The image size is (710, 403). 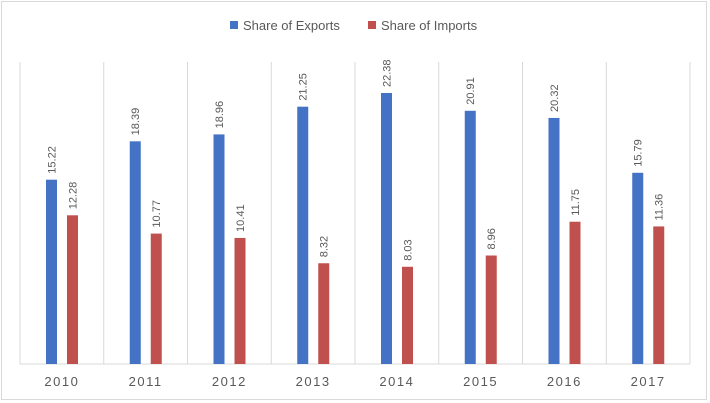 What do you see at coordinates (303, 235) in the screenshot?
I see `bar-exports-2013` at bounding box center [303, 235].